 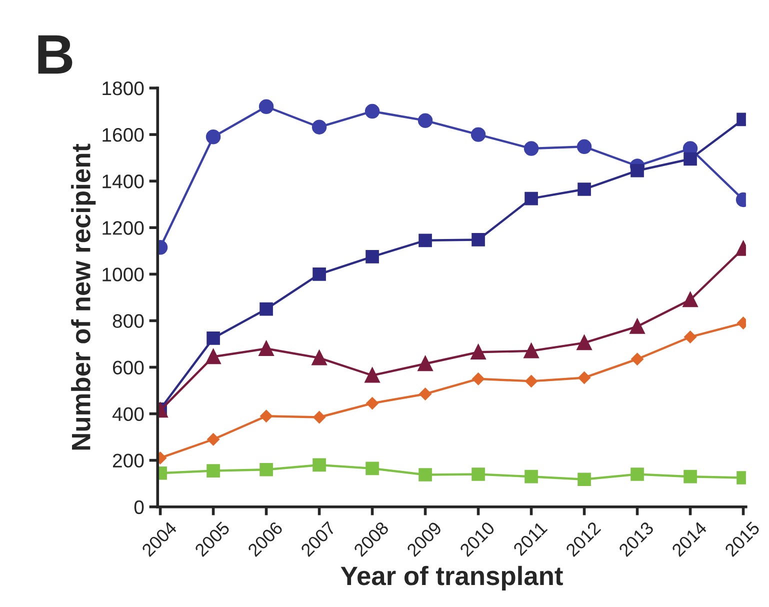 What do you see at coordinates (83, 297) in the screenshot?
I see `y-axis-title: Number of new recipient` at bounding box center [83, 297].